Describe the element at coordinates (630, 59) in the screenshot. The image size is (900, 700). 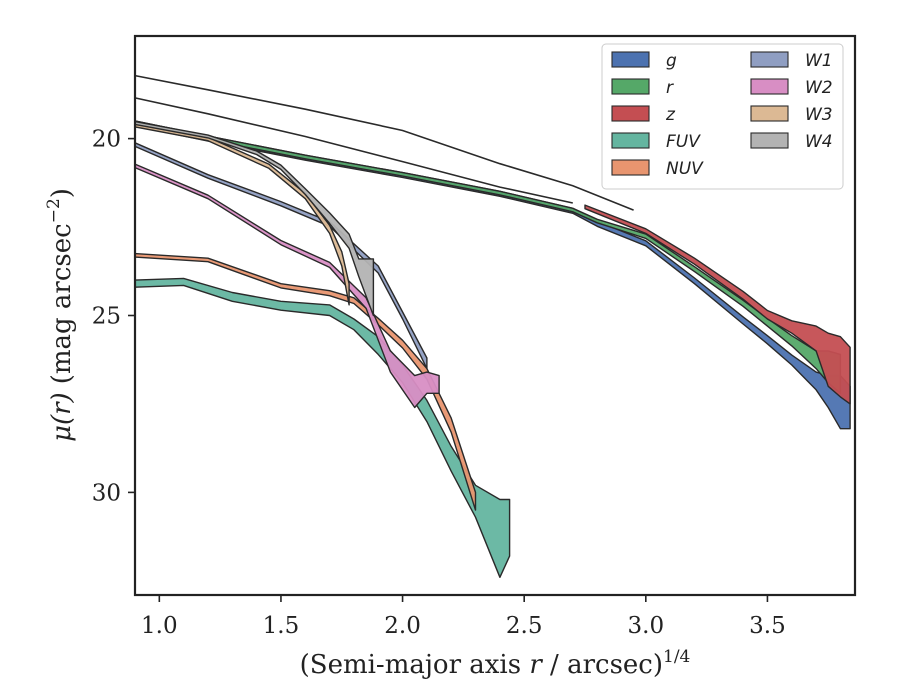
I see `legend-swatch-g` at that location.